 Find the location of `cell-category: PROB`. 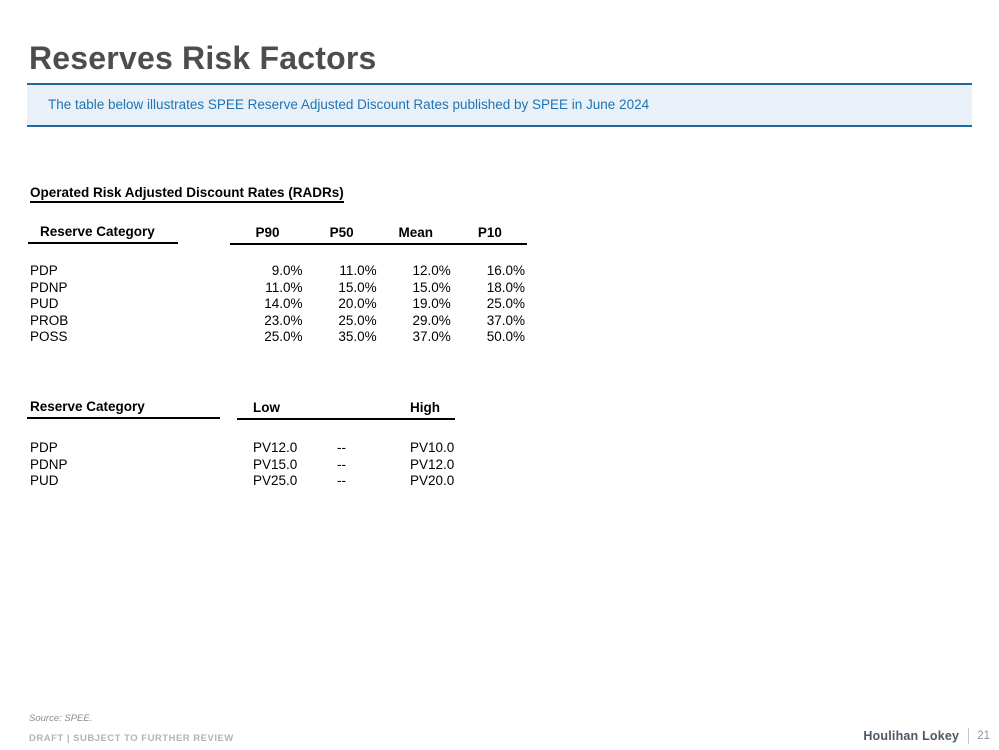

cell-category: PROB is located at coordinates (49, 320).